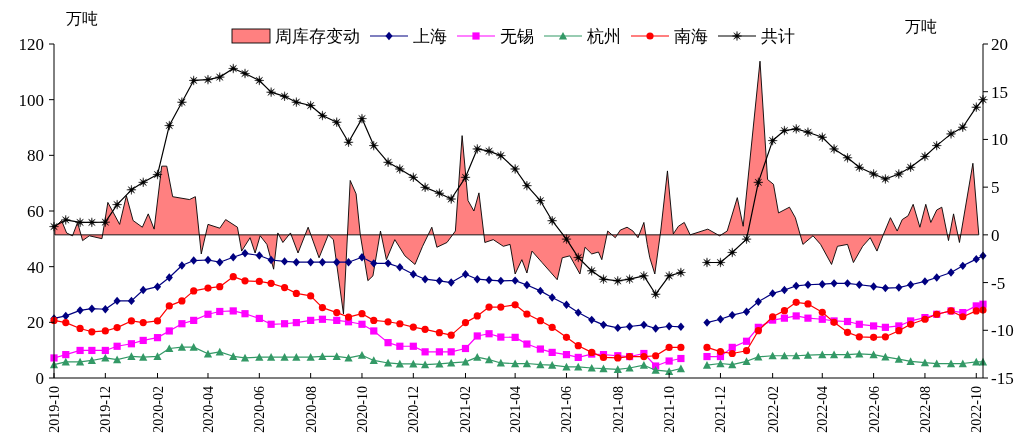 The height and width of the screenshot is (447, 1027). I want to click on x-tick-label: 2021-12, so click(721, 409).